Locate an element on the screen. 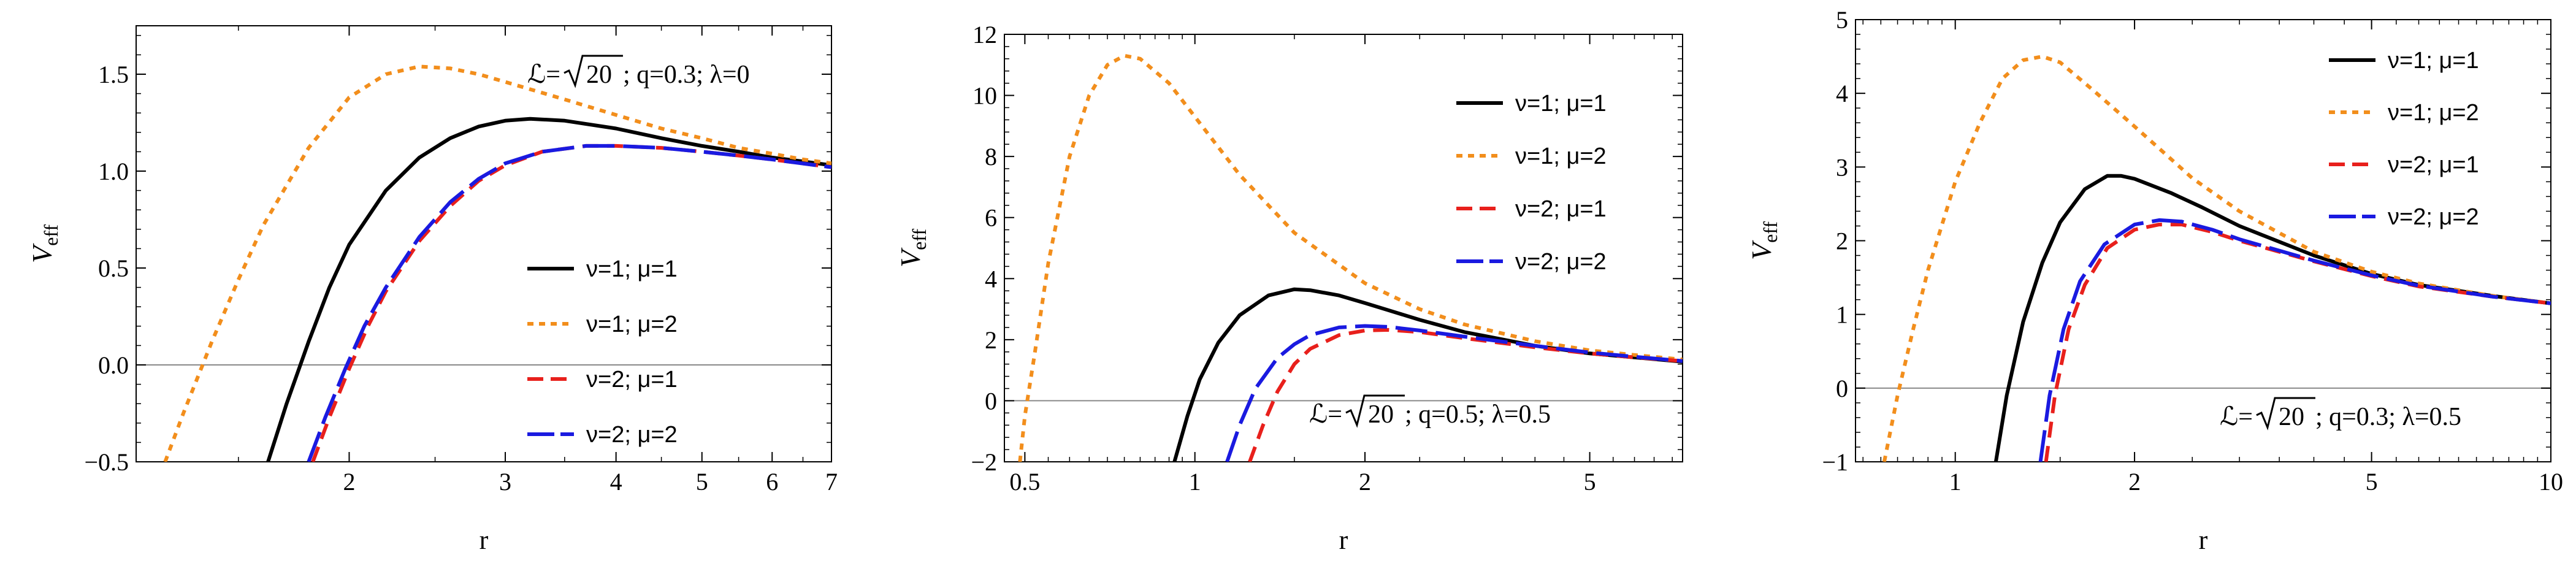 Image resolution: width=2576 pixels, height=563 pixels. y-tick-label: 6 is located at coordinates (991, 218).